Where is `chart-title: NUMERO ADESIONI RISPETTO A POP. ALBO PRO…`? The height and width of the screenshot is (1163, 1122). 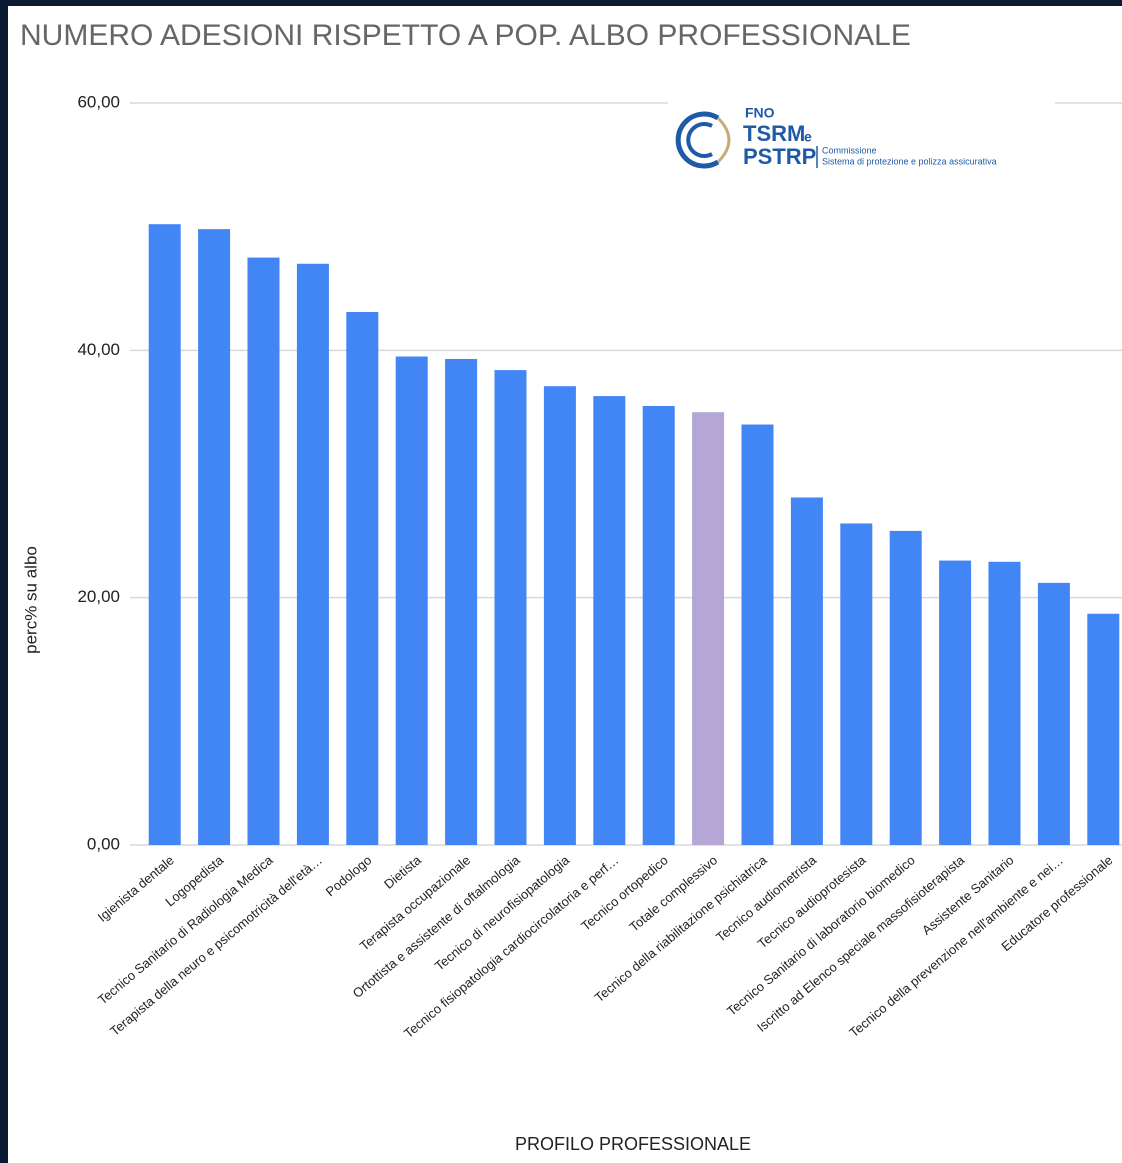
chart-title: NUMERO ADESIONI RISPETTO A POP. ALBO PRO… is located at coordinates (465, 35).